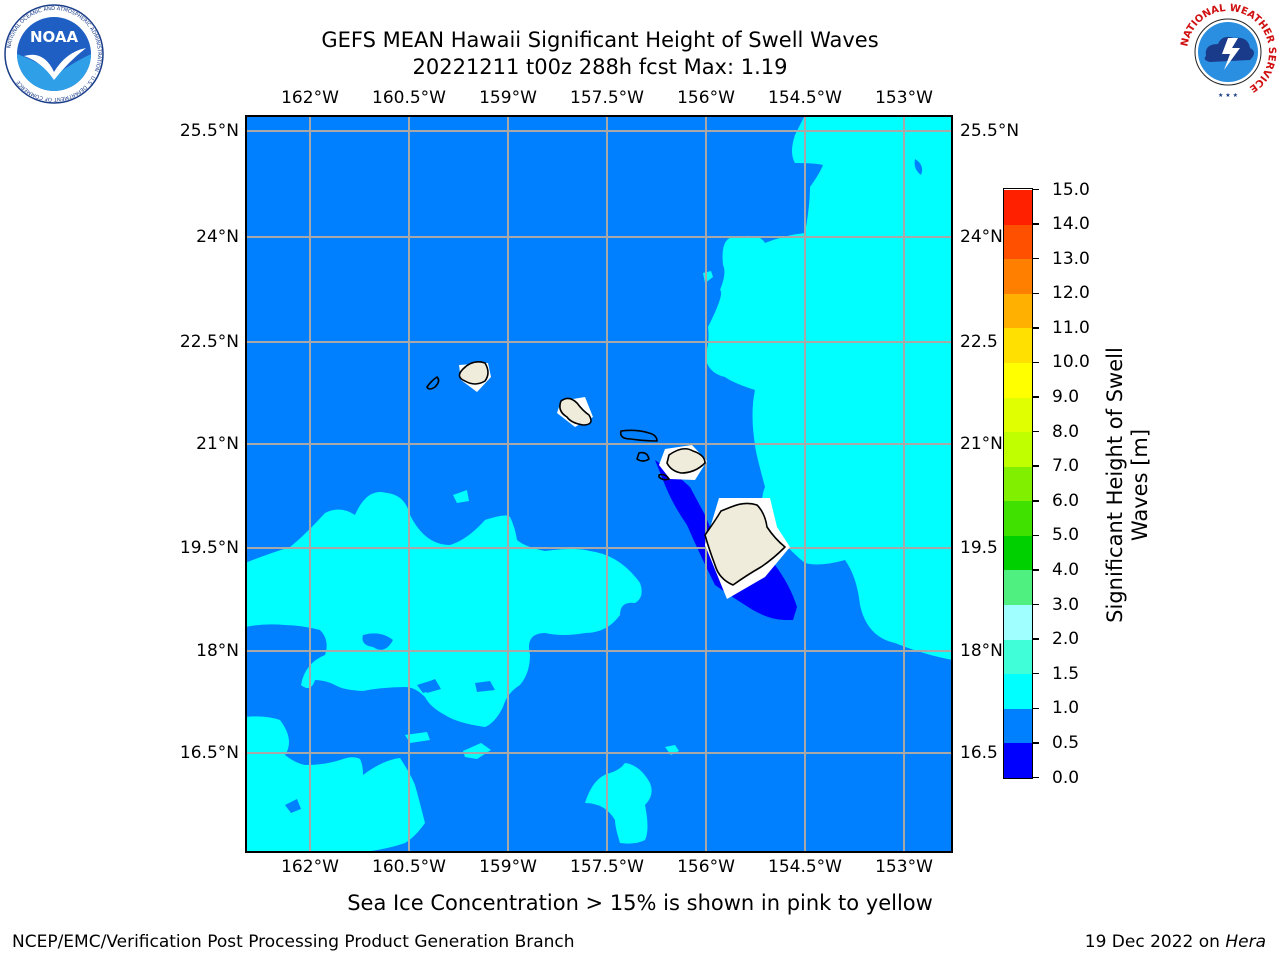 This screenshot has width=1280, height=960. I want to click on lon-label-bottom: 156°W, so click(706, 867).